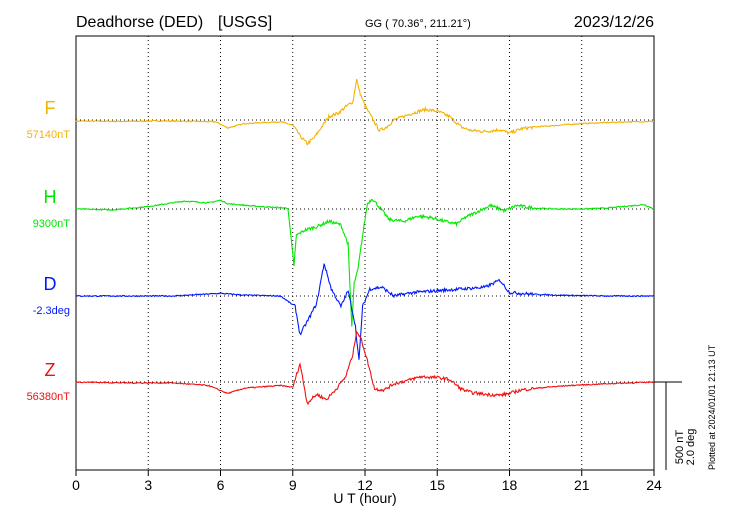 Image resolution: width=730 pixels, height=520 pixels. Describe the element at coordinates (675, 425) in the screenshot. I see `scale-bar: 500 nT 2.0 deg` at that location.